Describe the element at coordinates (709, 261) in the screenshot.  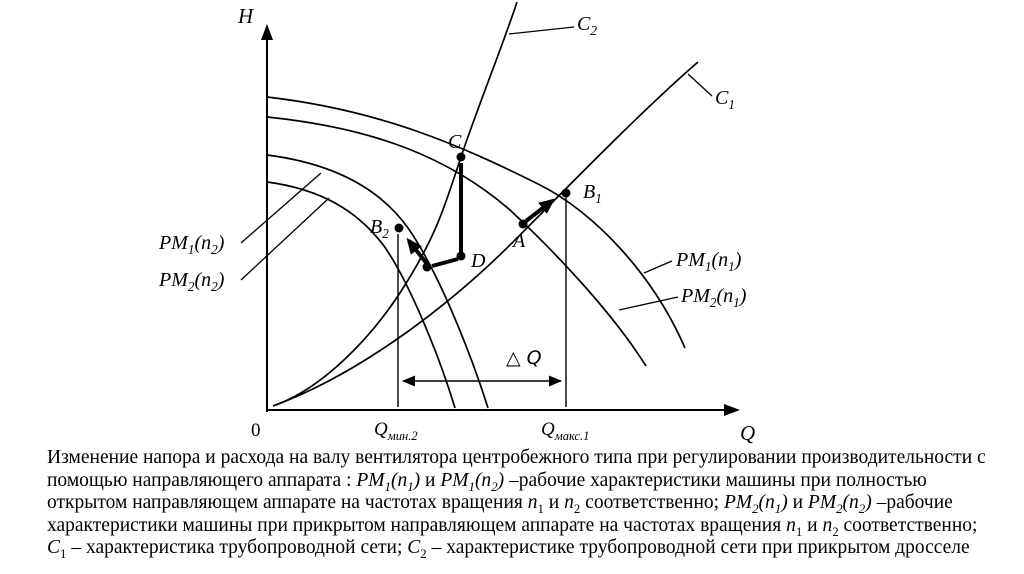
I see `label-pm1-n1: PM1(n1)` at that location.